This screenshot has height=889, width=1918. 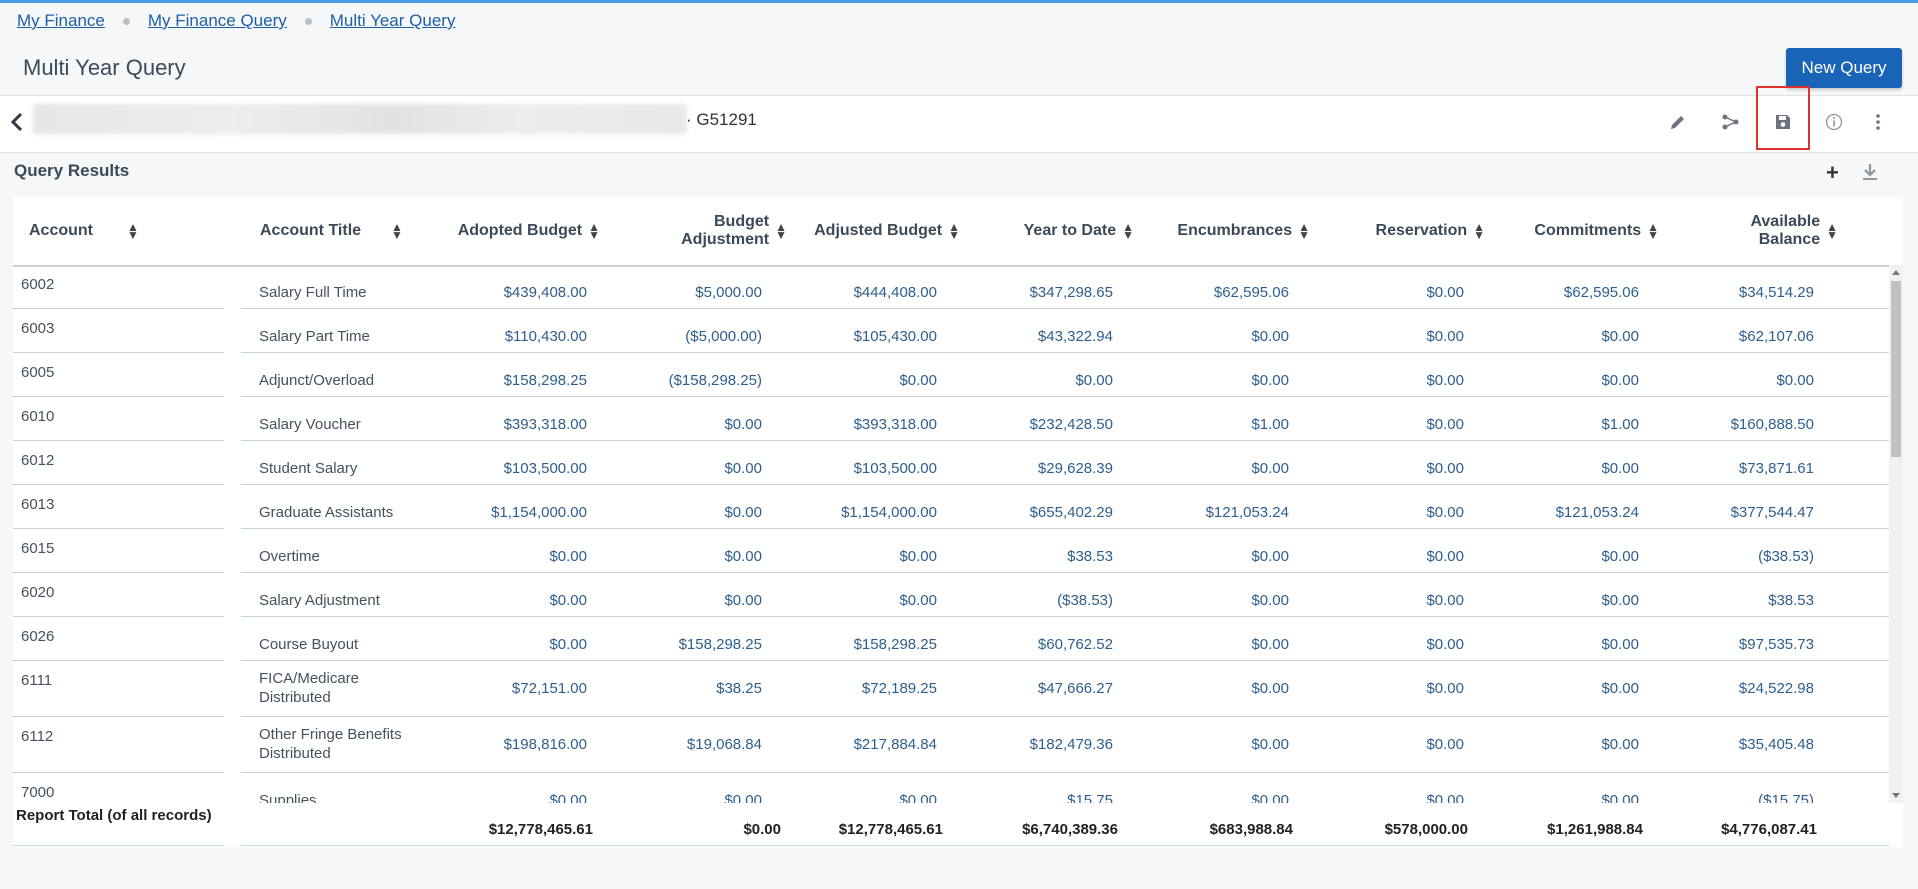 I want to click on ytd-cell: $232,428.50, so click(x=1071, y=424).